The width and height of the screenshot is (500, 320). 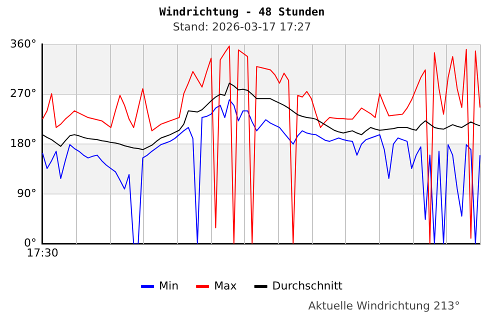 I want to click on chart-title: Windrichtung - 48 Stunden, so click(x=242, y=11).